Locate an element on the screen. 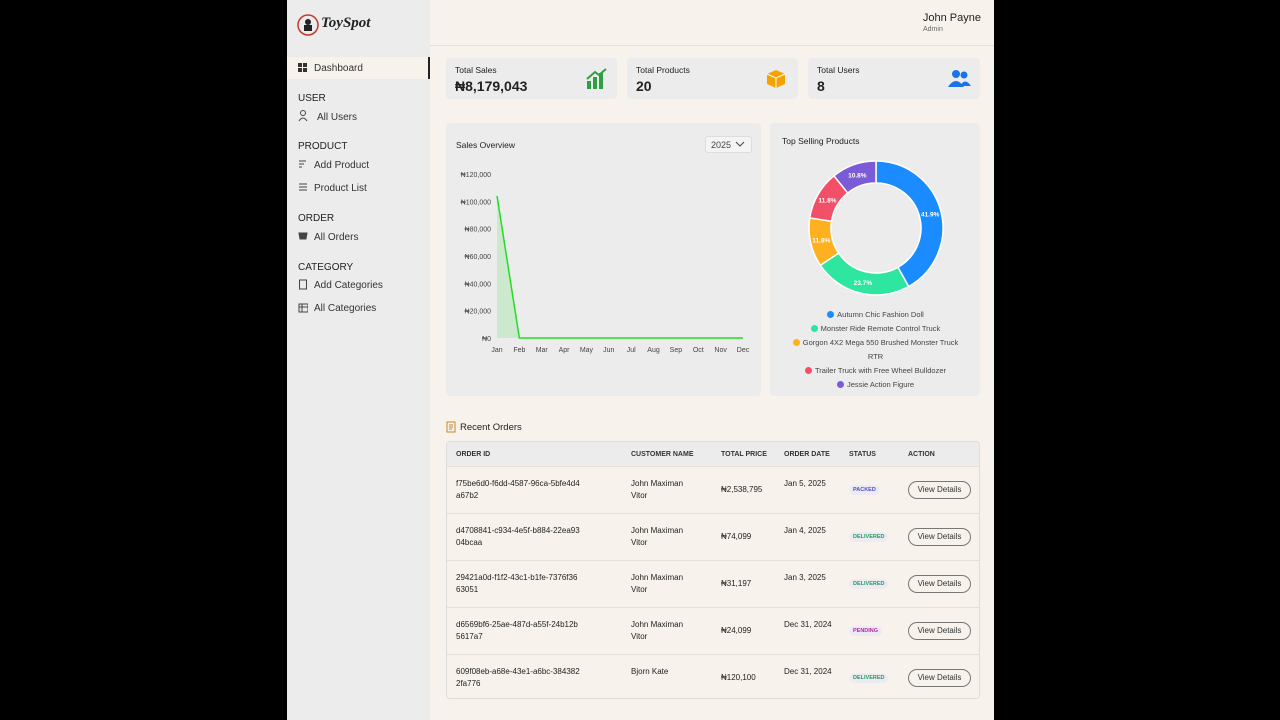 The width and height of the screenshot is (1280, 720). status-badge: PENDING is located at coordinates (866, 631).